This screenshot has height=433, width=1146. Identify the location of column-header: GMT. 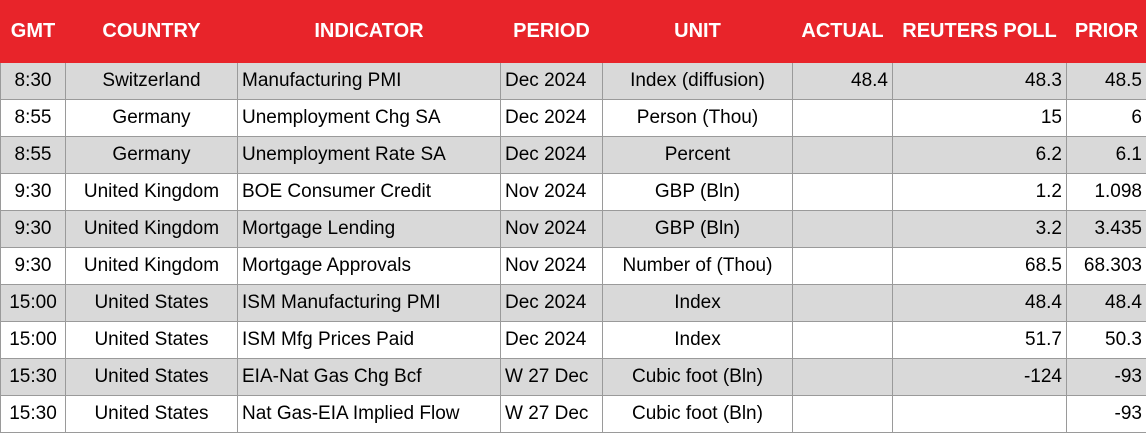
(33, 32).